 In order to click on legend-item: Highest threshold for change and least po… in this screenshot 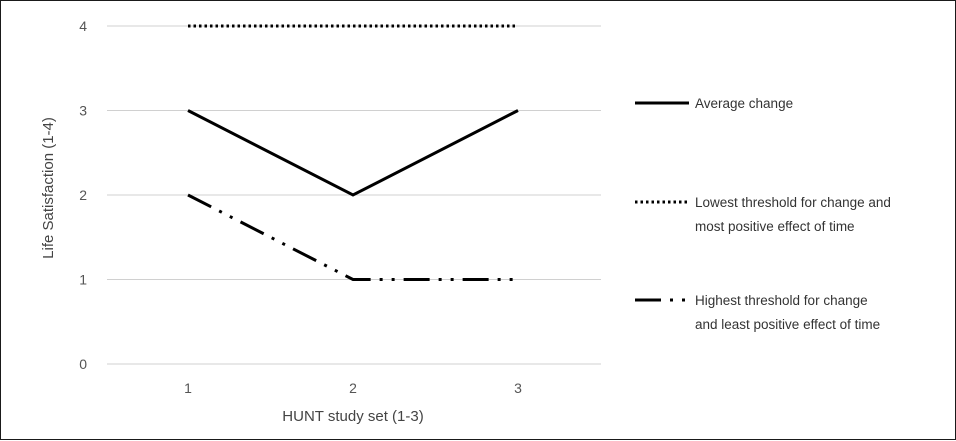, I will do `click(757, 312)`.